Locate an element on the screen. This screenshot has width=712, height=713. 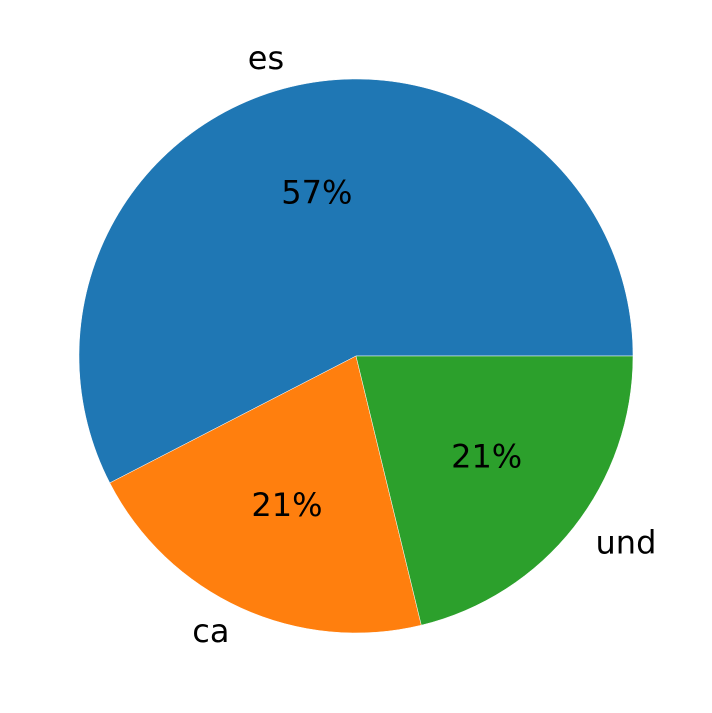
percent-label: 57% is located at coordinates (316, 192).